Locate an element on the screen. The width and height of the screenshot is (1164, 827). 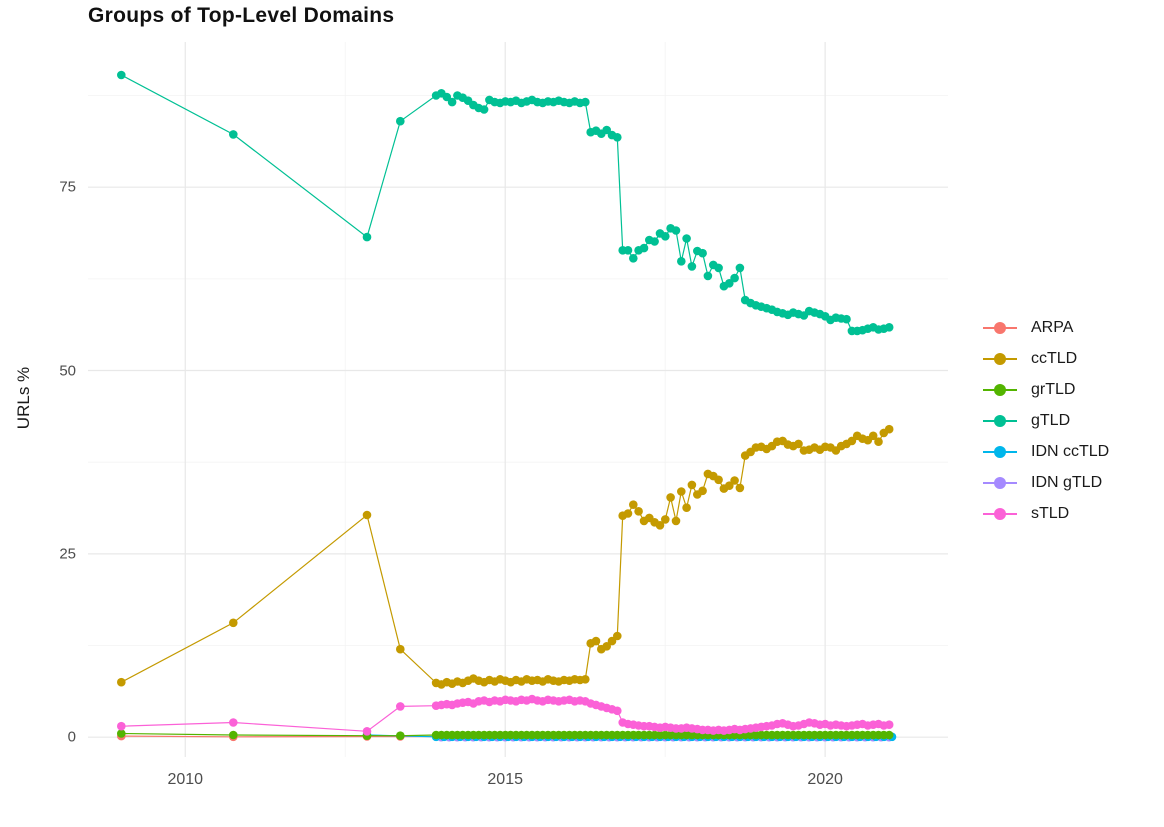
legend-label: IDN gTLD is located at coordinates (1067, 482).